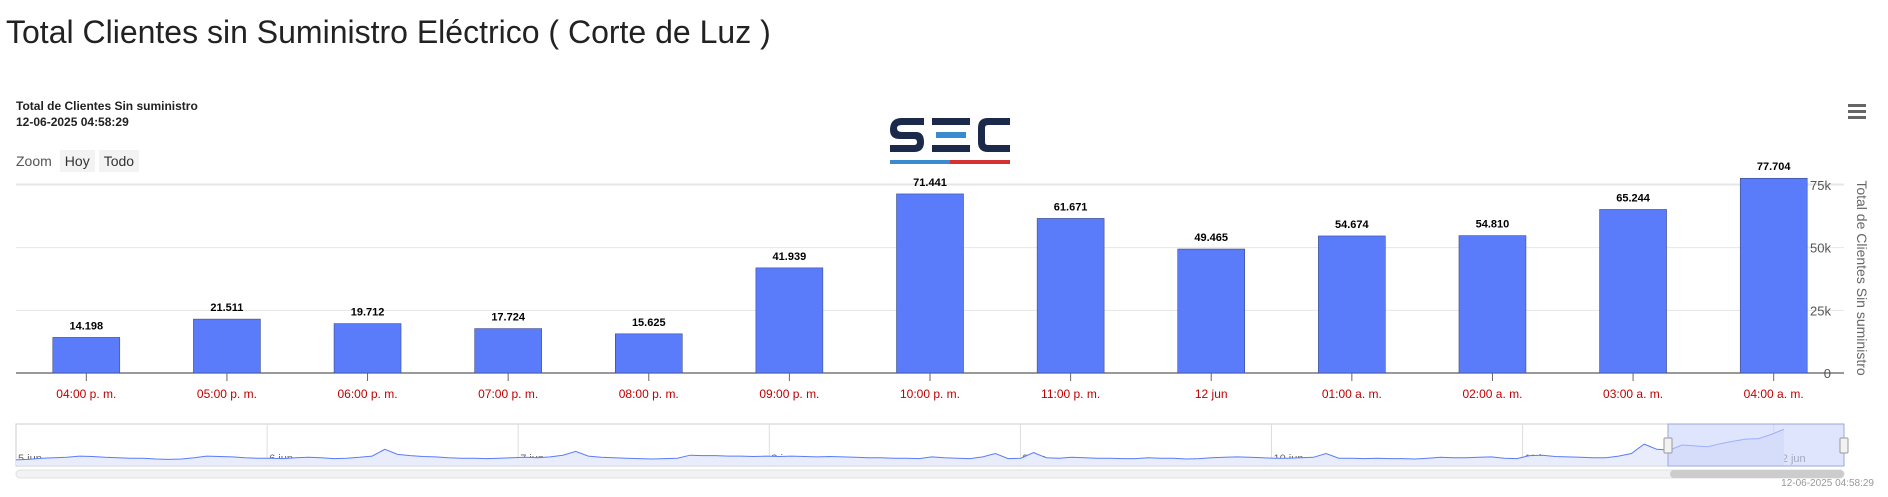 This screenshot has height=497, width=1888. I want to click on data-label: 15.625, so click(649, 323).